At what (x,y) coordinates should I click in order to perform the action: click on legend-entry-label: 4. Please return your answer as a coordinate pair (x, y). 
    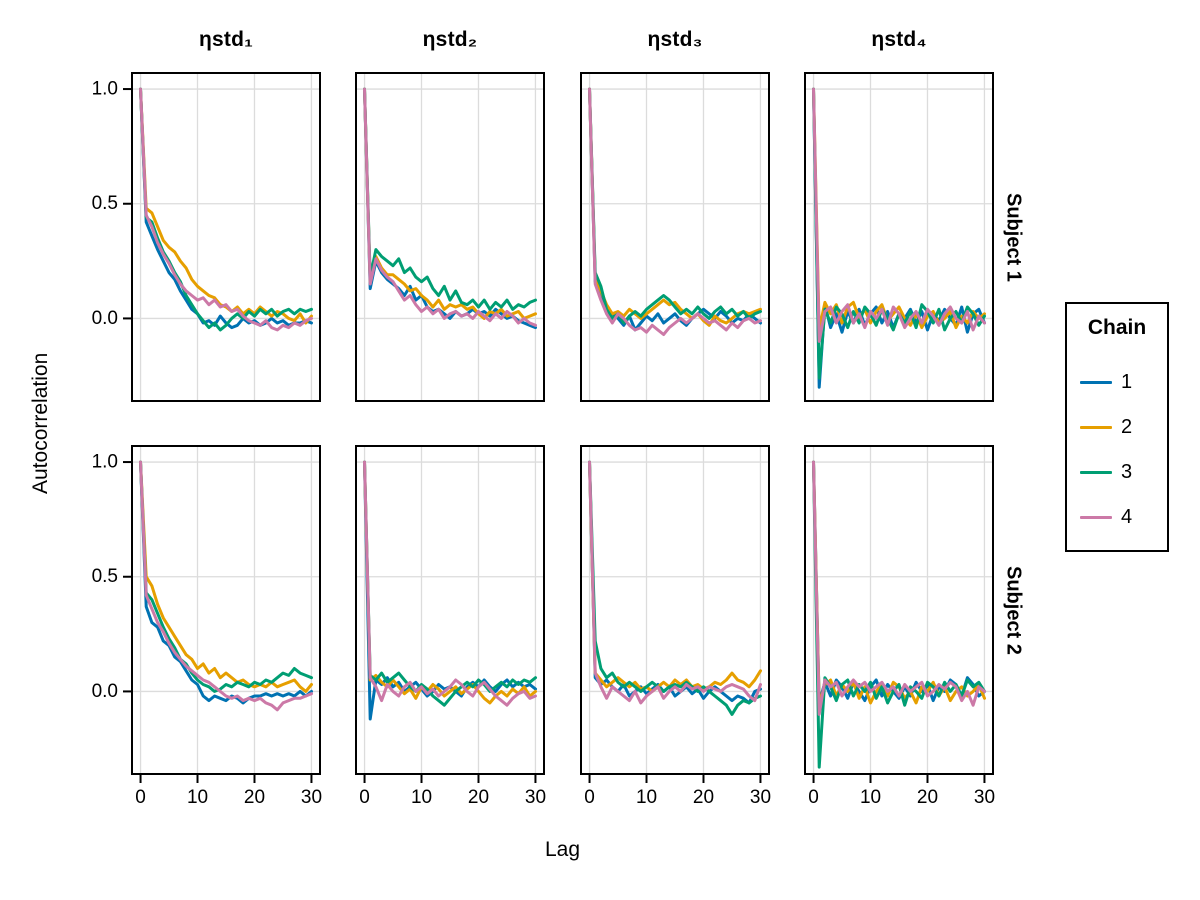
    Looking at the image, I should click on (1127, 517).